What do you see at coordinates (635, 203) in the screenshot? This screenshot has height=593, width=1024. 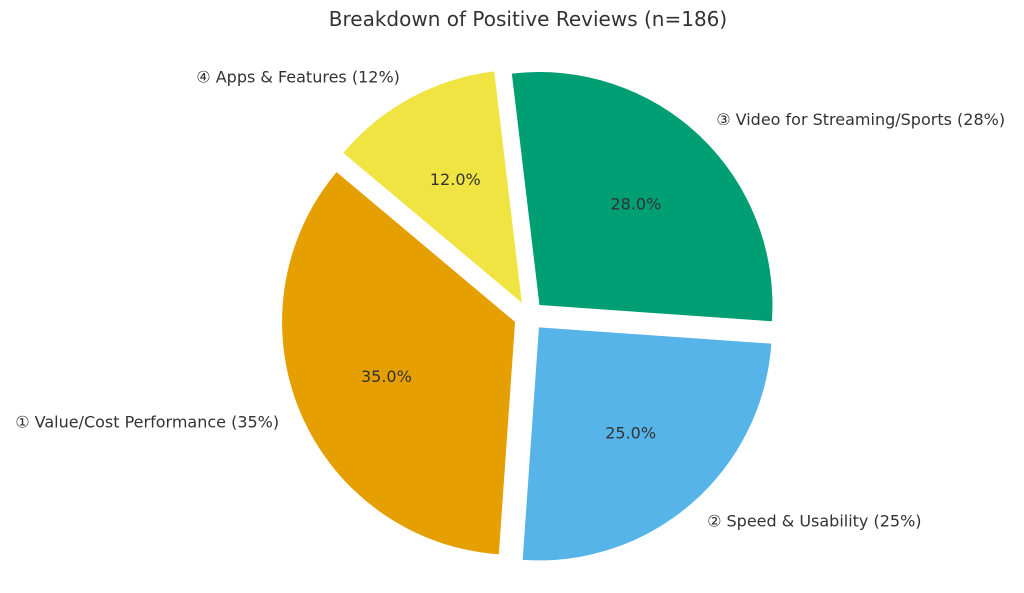 I see `slice-percent-label-3: 28.0%` at bounding box center [635, 203].